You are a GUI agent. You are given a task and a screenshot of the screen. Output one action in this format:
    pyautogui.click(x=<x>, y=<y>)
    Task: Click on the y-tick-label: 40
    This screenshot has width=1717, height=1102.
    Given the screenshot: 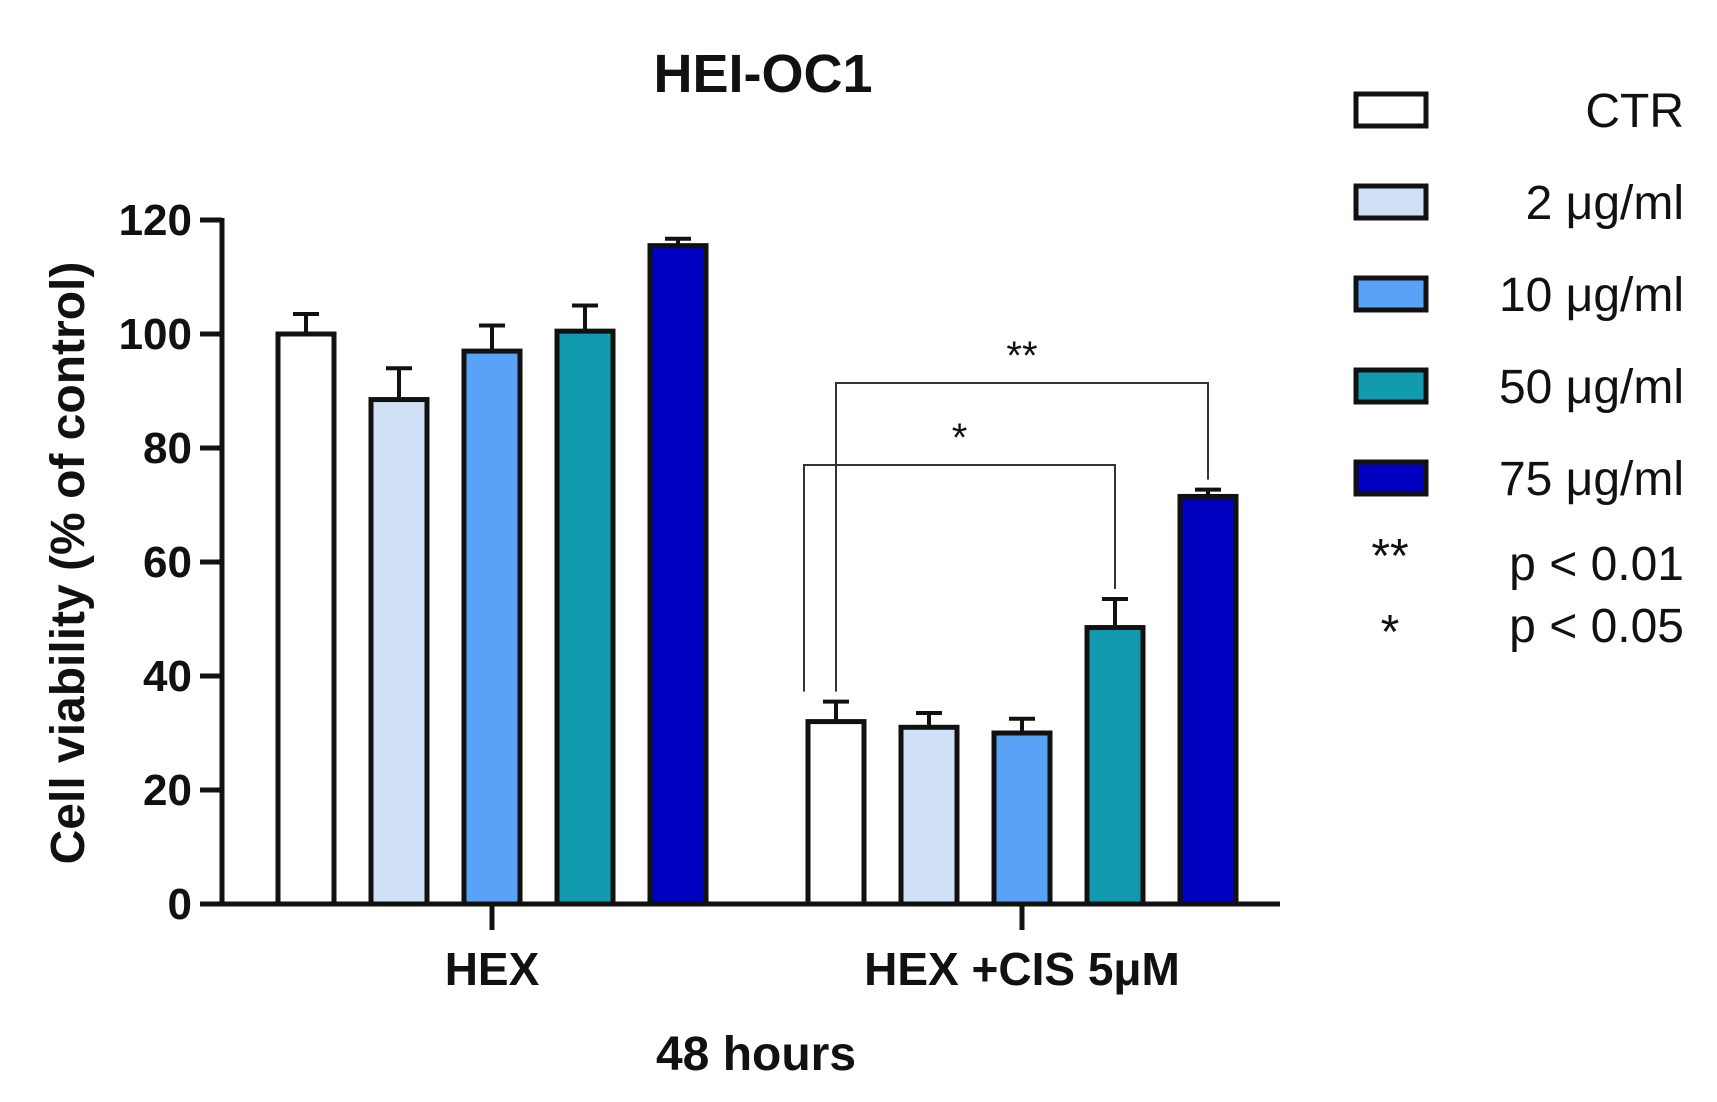 What is the action you would take?
    pyautogui.click(x=167, y=676)
    